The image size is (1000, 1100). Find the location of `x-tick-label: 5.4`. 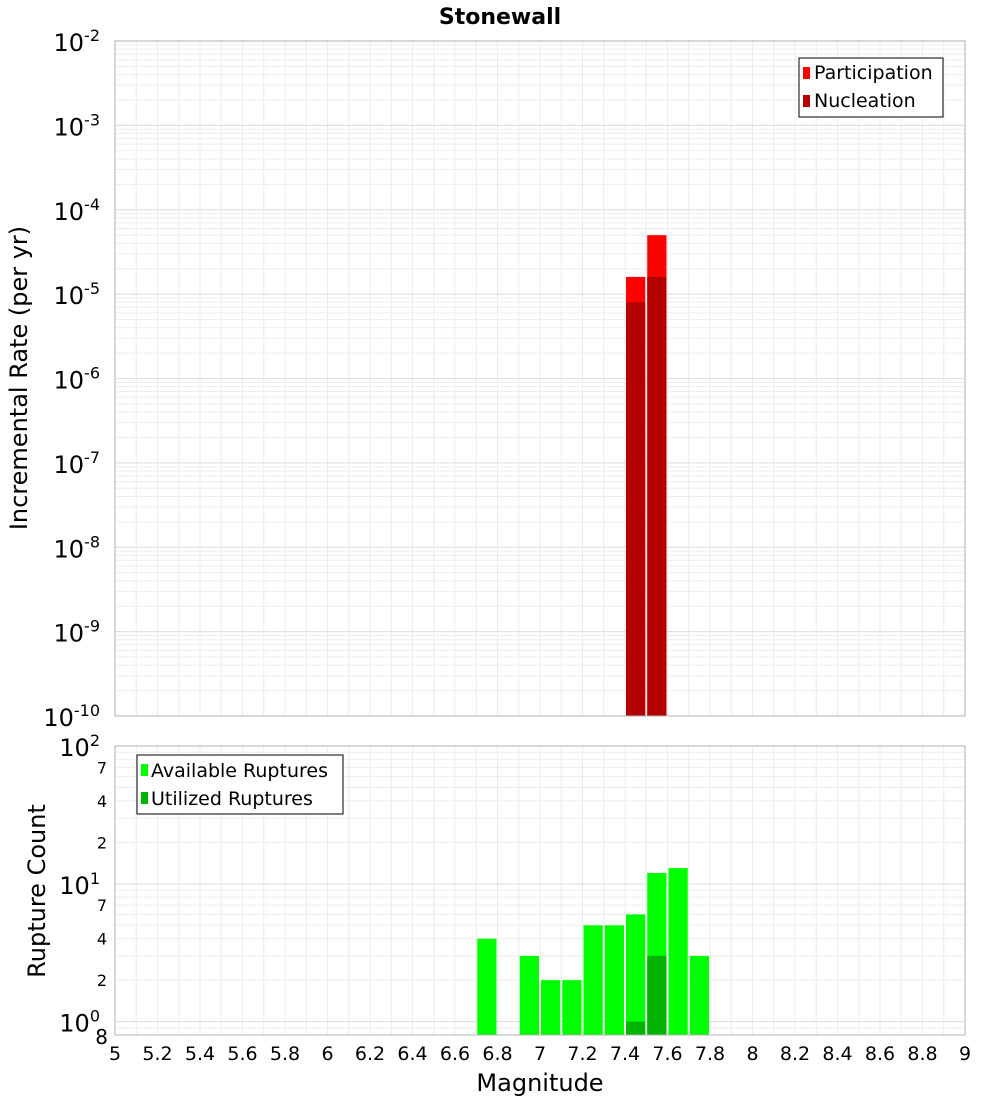

x-tick-label: 5.4 is located at coordinates (200, 1054).